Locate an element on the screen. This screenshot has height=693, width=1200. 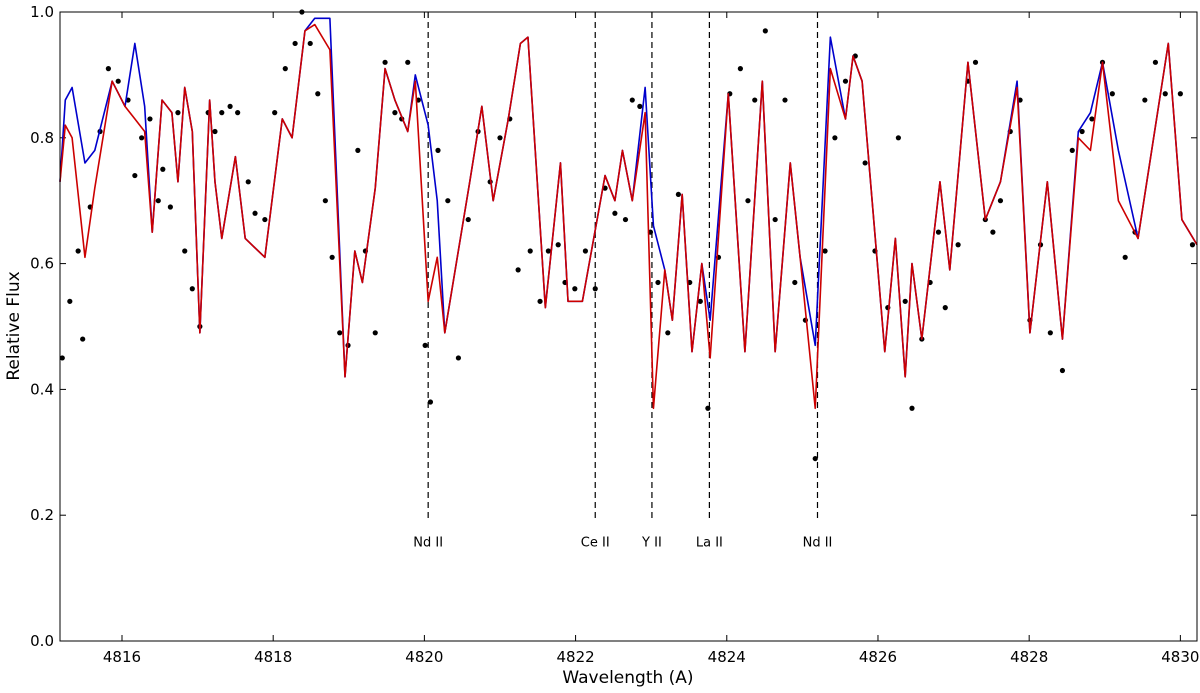
annotation-label: Y II is located at coordinates (651, 543).